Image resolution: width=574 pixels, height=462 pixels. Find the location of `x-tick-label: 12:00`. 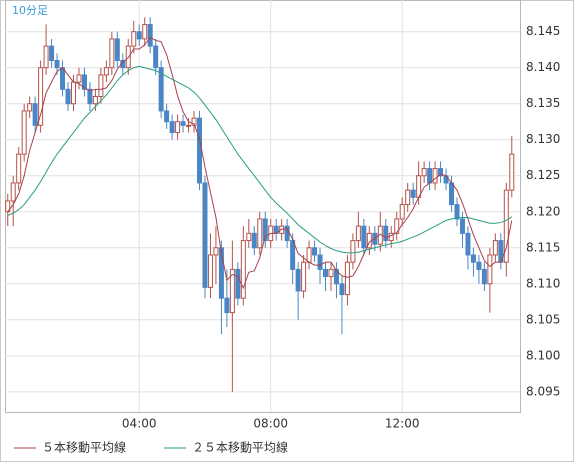

x-tick-label: 12:00 is located at coordinates (402, 424).